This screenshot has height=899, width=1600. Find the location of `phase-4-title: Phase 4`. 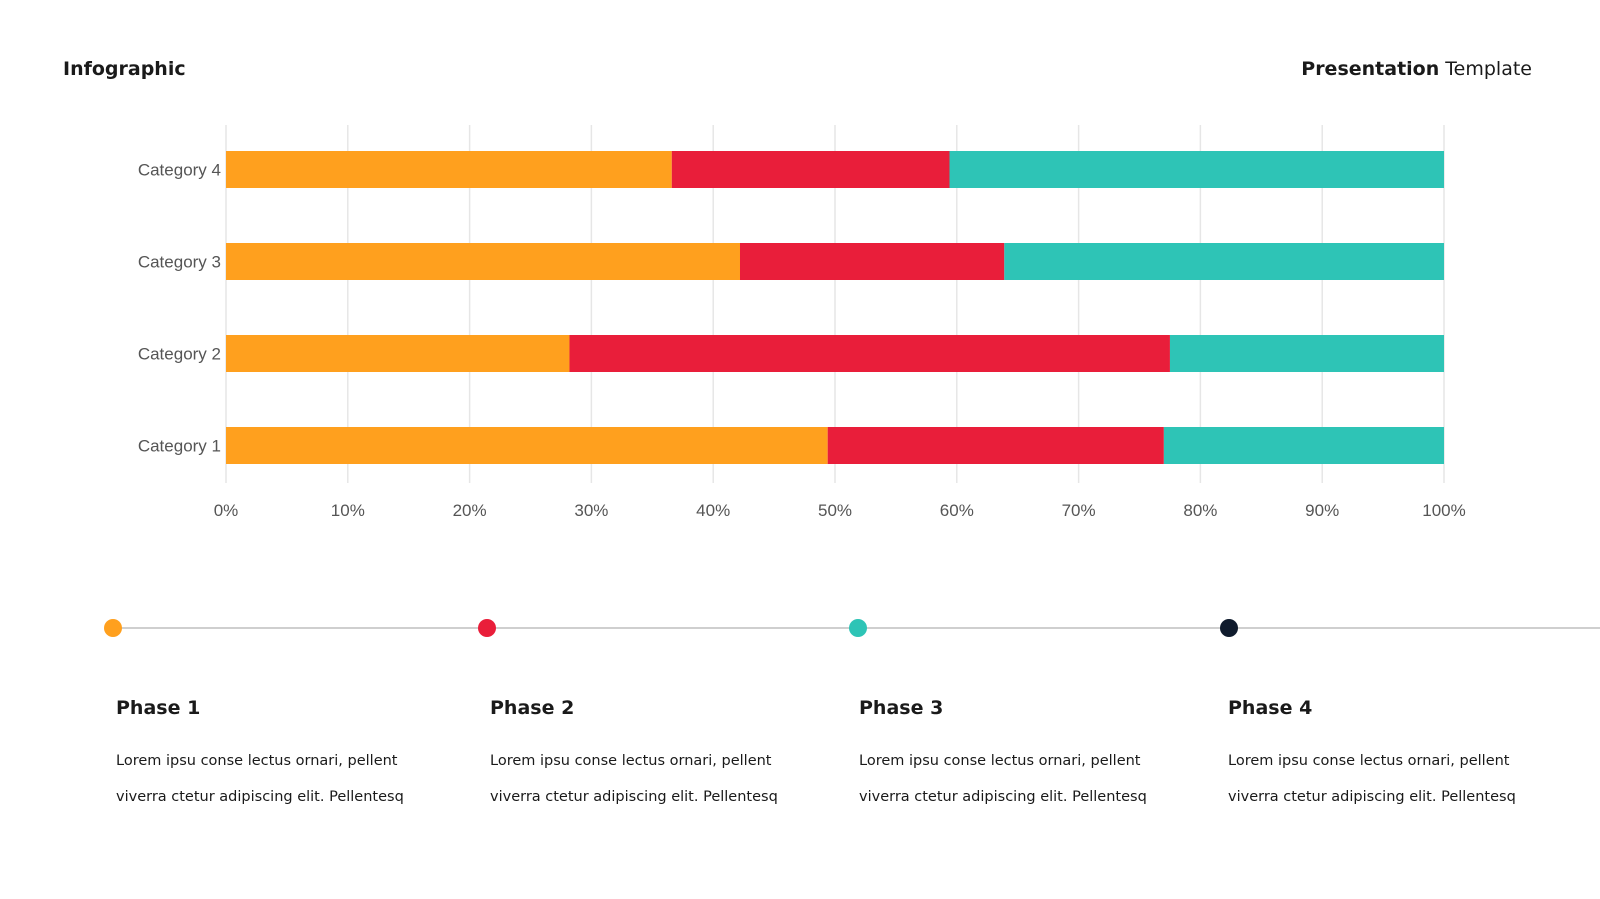

phase-4-title: Phase 4 is located at coordinates (1270, 708).